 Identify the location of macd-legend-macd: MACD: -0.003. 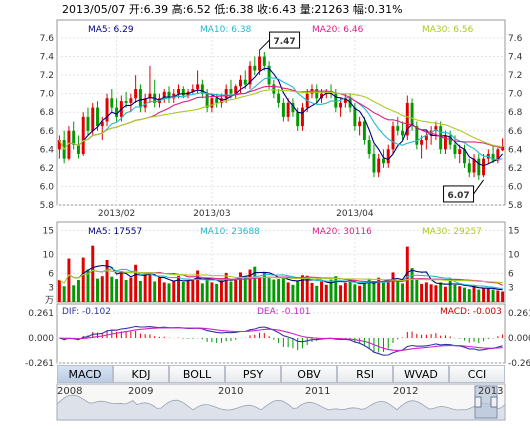
(471, 312).